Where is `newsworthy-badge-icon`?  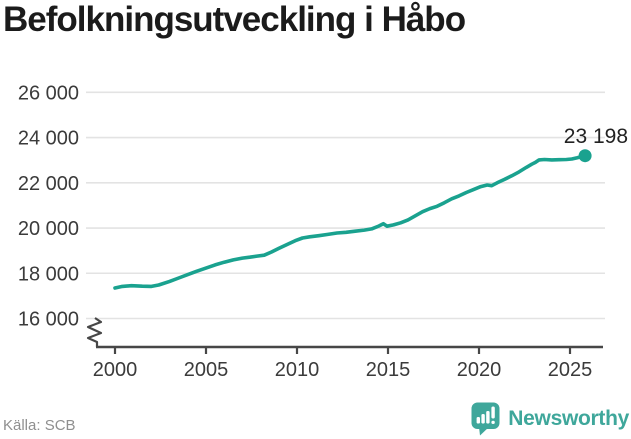 newsworthy-badge-icon is located at coordinates (485, 419).